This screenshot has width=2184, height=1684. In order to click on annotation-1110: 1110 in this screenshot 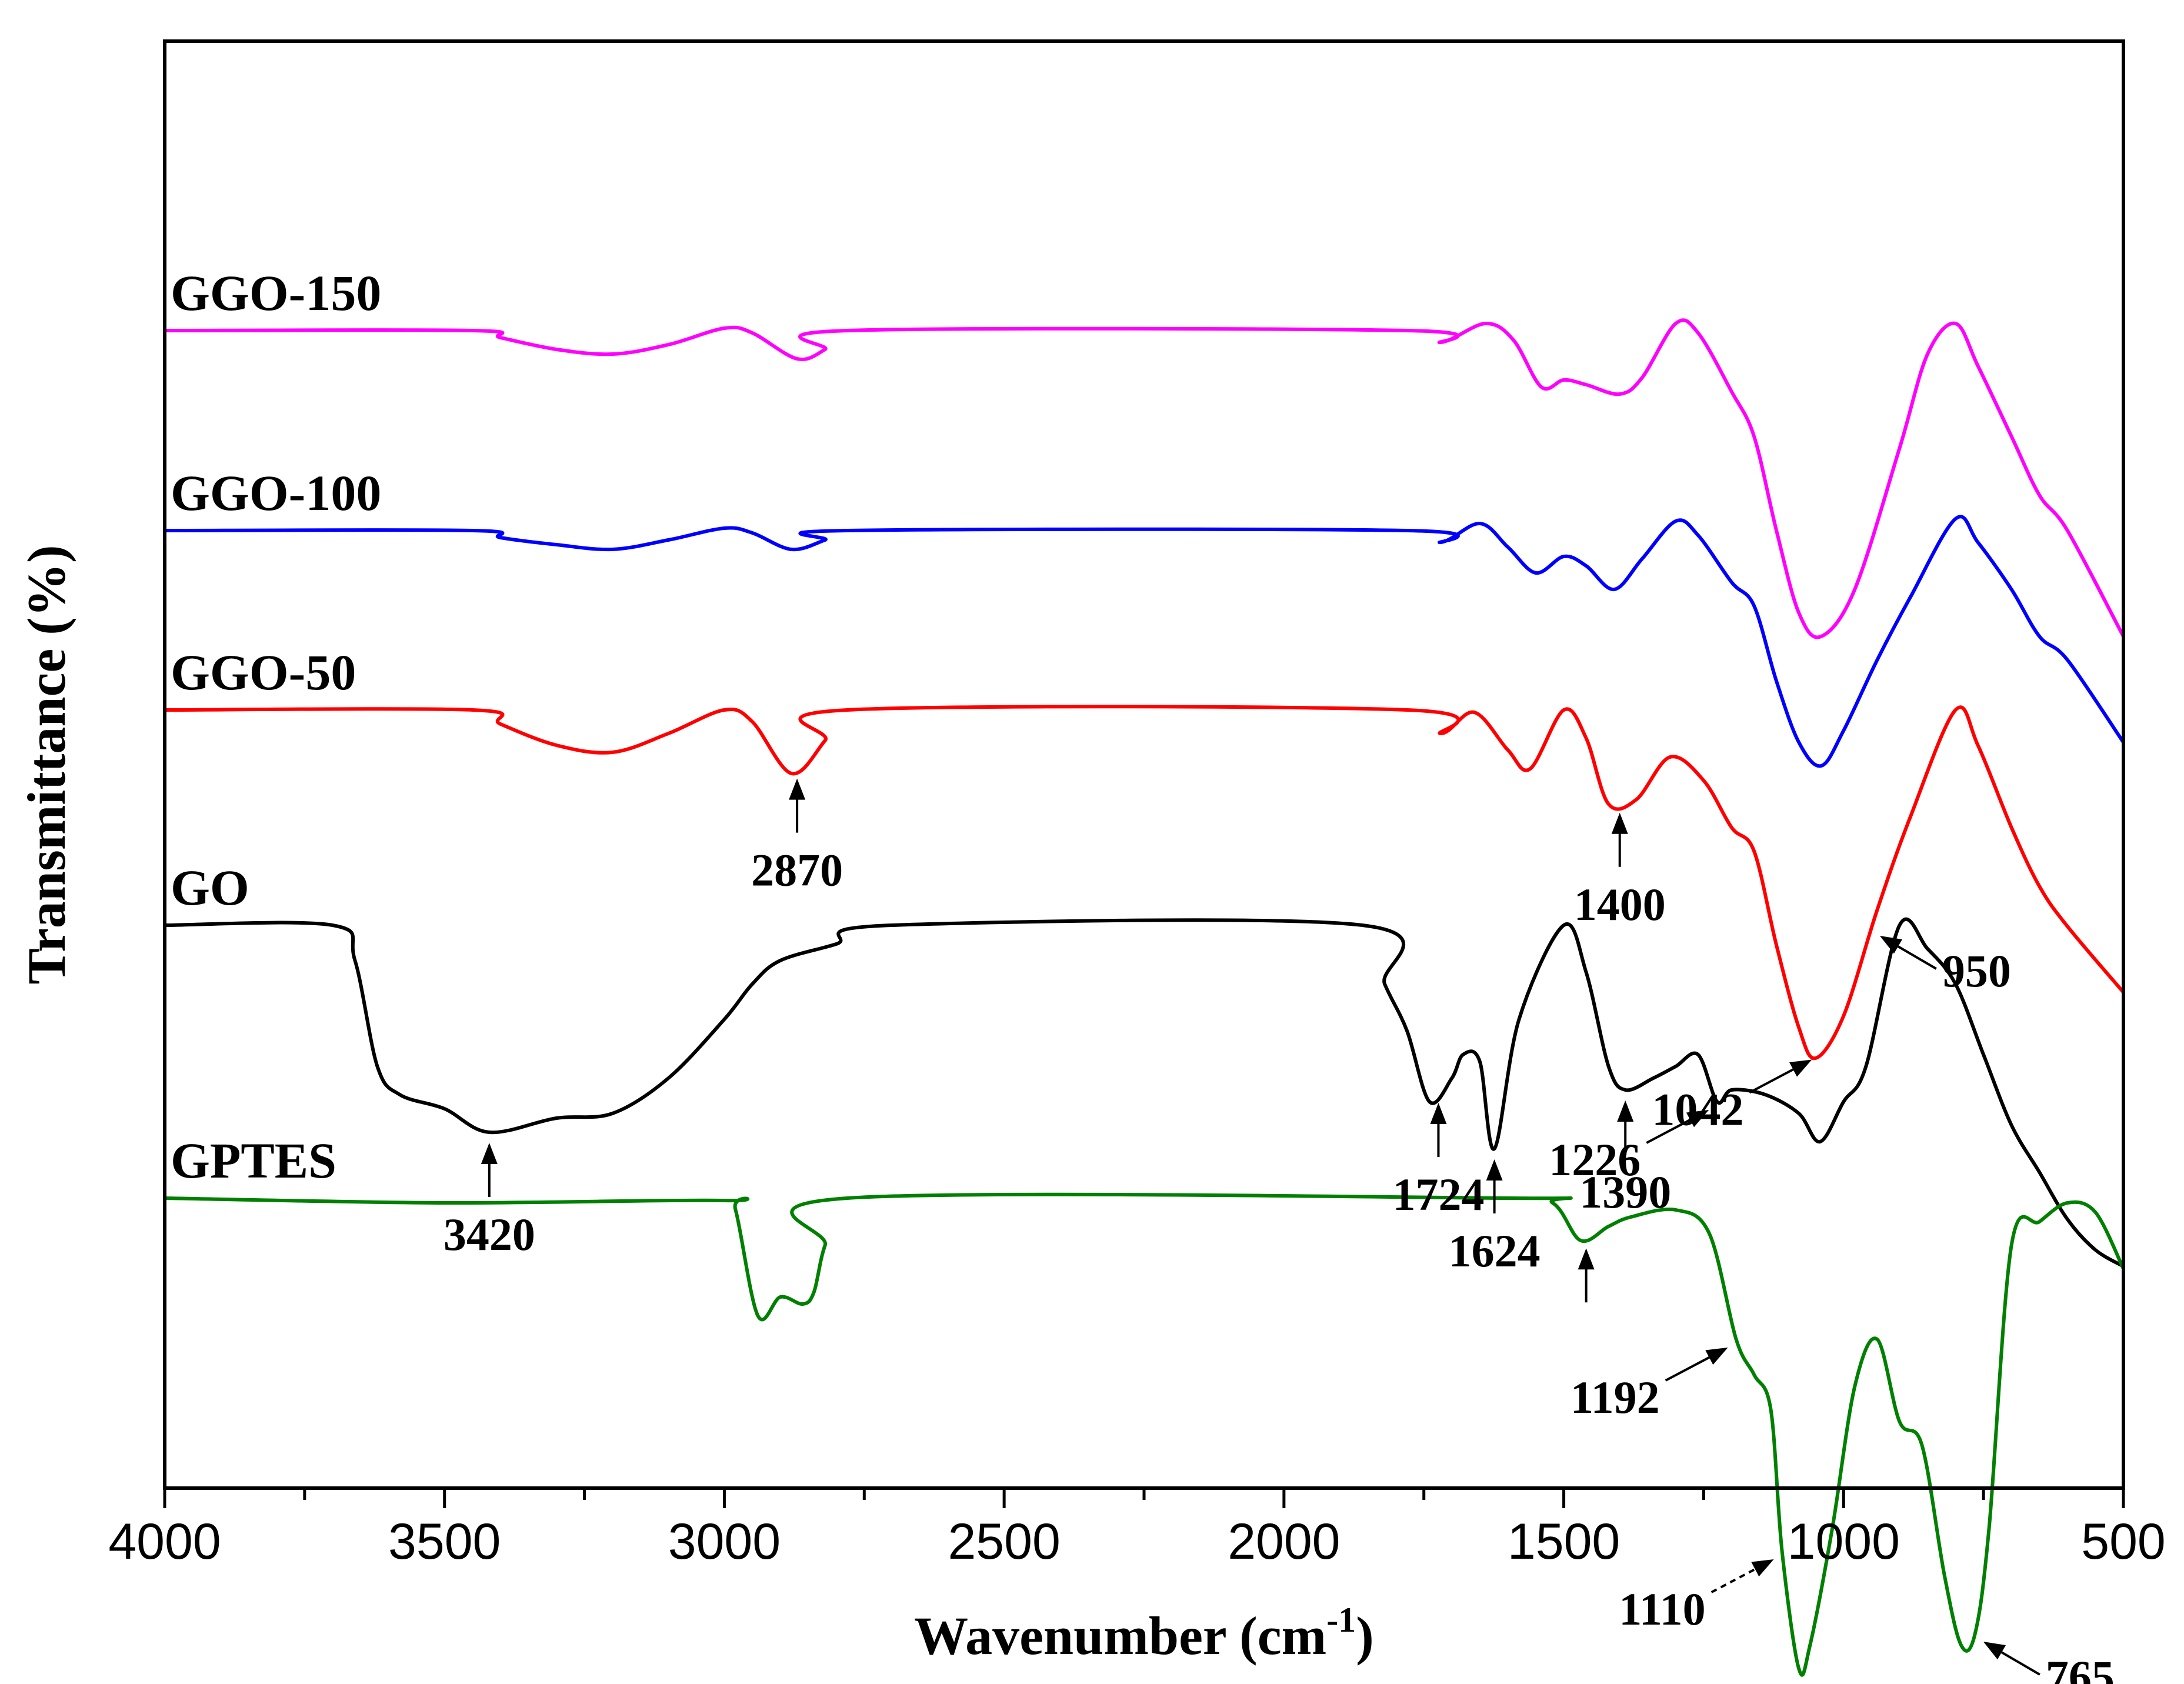, I will do `click(1696, 1597)`.